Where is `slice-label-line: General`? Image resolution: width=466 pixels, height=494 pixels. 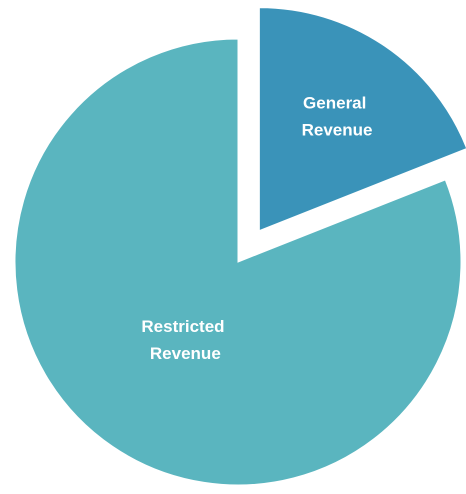
slice-label-line: General is located at coordinates (337, 103).